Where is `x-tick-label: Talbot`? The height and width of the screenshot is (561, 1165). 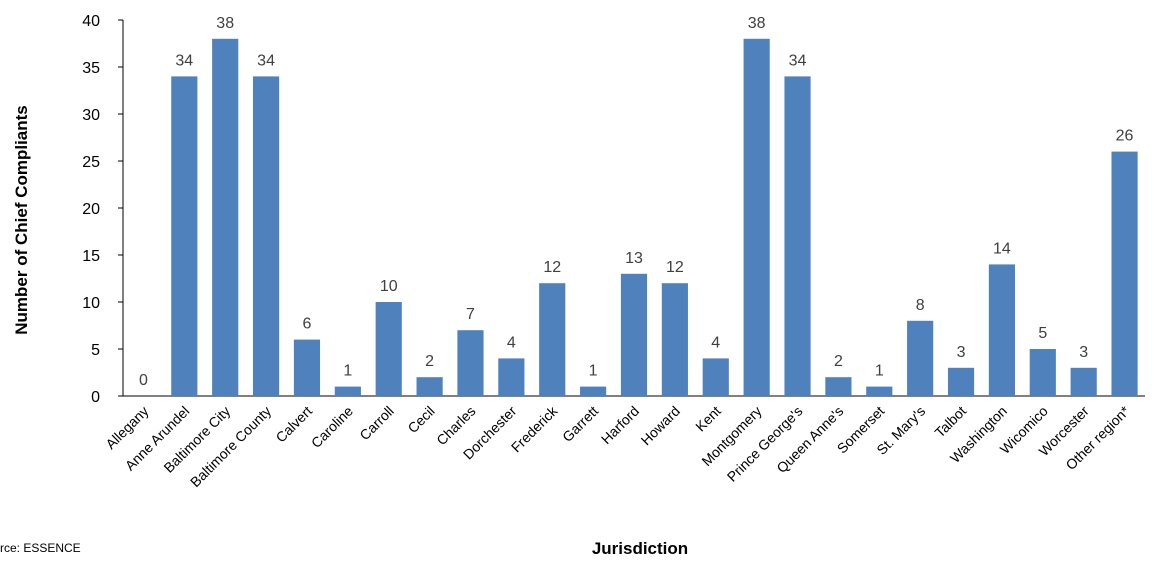
x-tick-label: Talbot is located at coordinates (950, 422).